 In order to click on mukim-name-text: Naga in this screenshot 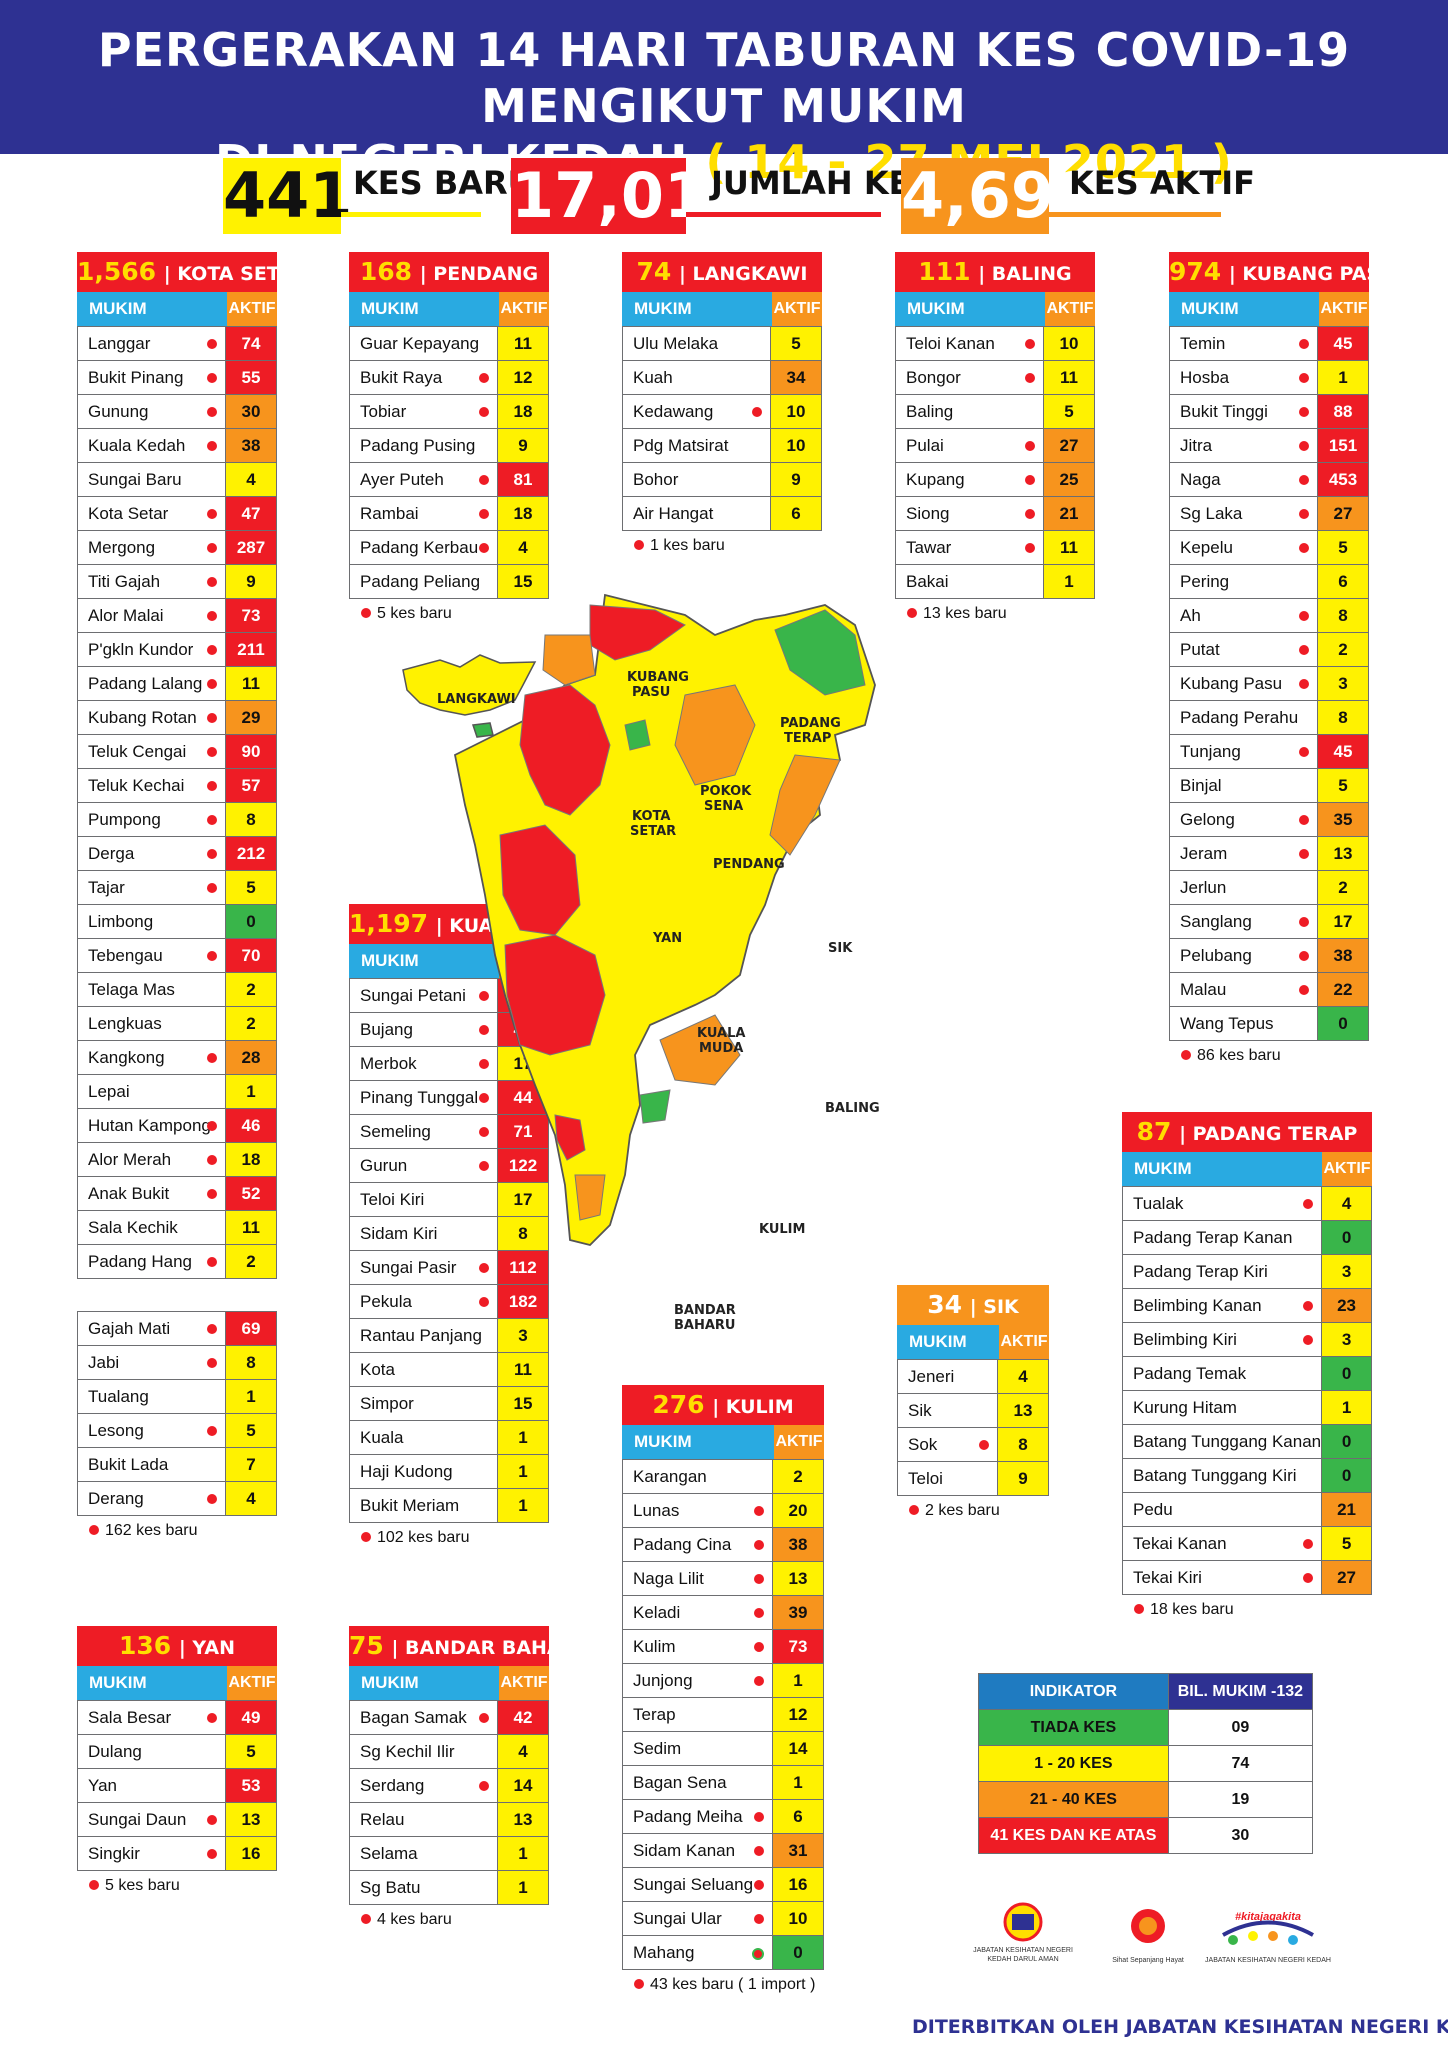, I will do `click(1200, 479)`.